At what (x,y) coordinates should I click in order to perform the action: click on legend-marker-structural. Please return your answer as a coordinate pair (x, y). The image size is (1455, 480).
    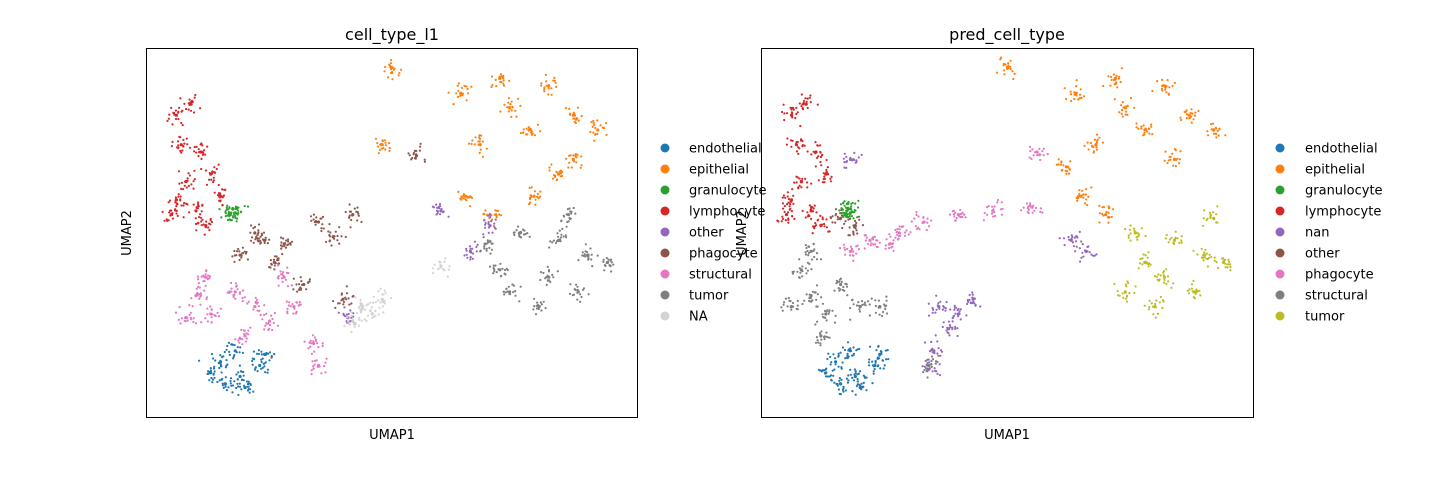
    Looking at the image, I should click on (1280, 295).